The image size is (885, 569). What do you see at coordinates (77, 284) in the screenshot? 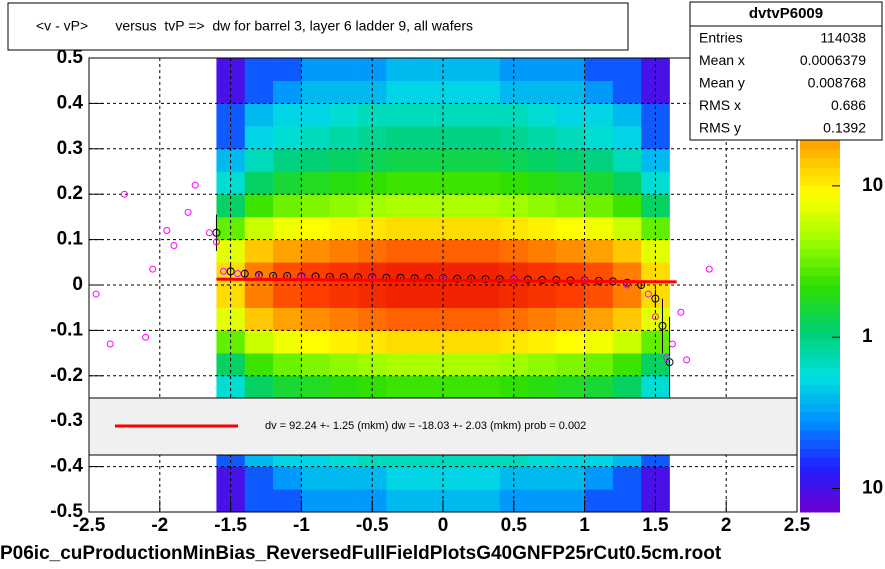
I see `y-tick-label: 0` at bounding box center [77, 284].